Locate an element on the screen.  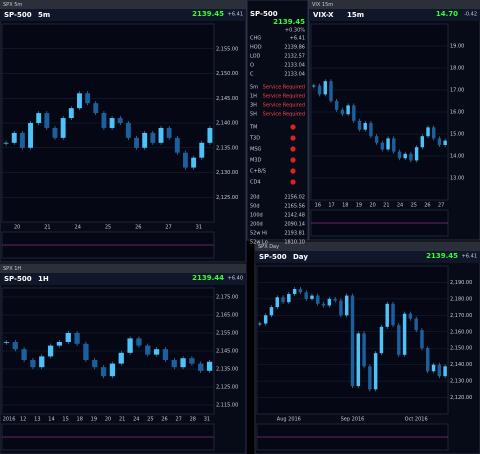
status-label: 5m is located at coordinates (254, 88).